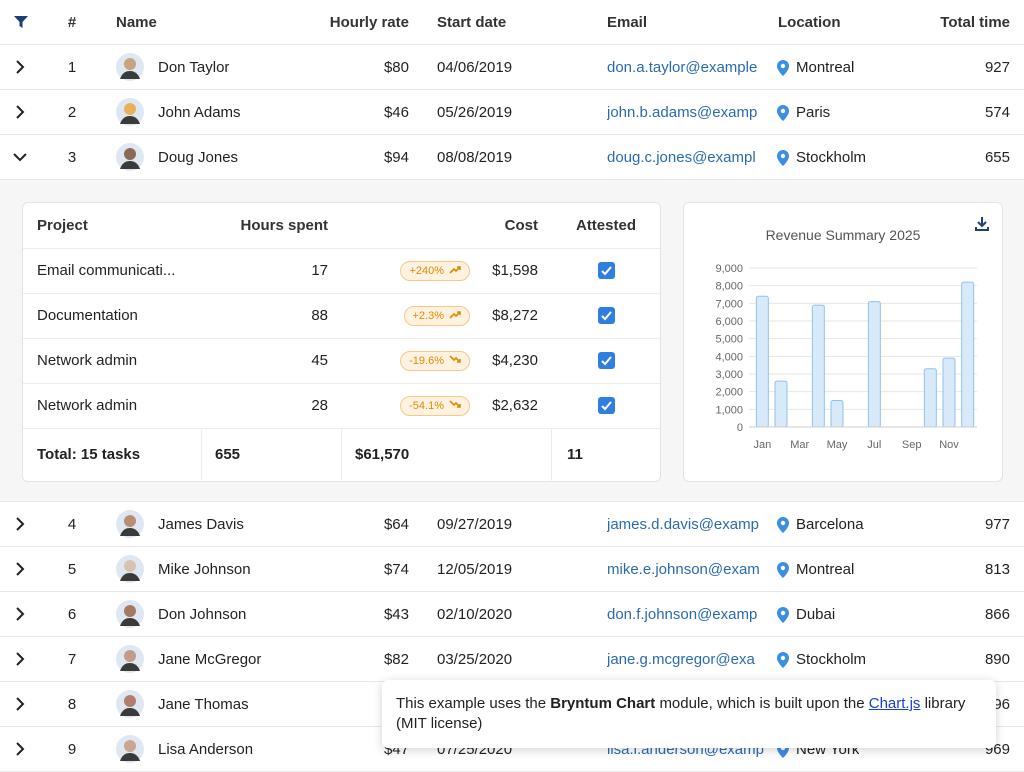 This screenshot has width=1024, height=772. Describe the element at coordinates (740, 428) in the screenshot. I see `y-tick-label: 0` at that location.